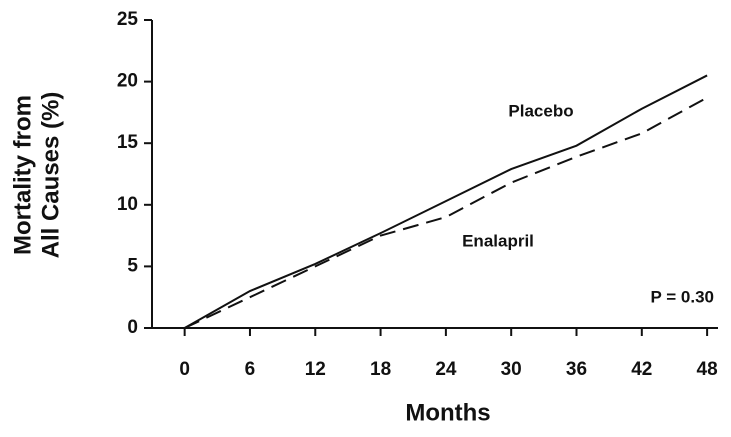 The width and height of the screenshot is (731, 437). I want to click on x-tick-label: 42, so click(641, 369).